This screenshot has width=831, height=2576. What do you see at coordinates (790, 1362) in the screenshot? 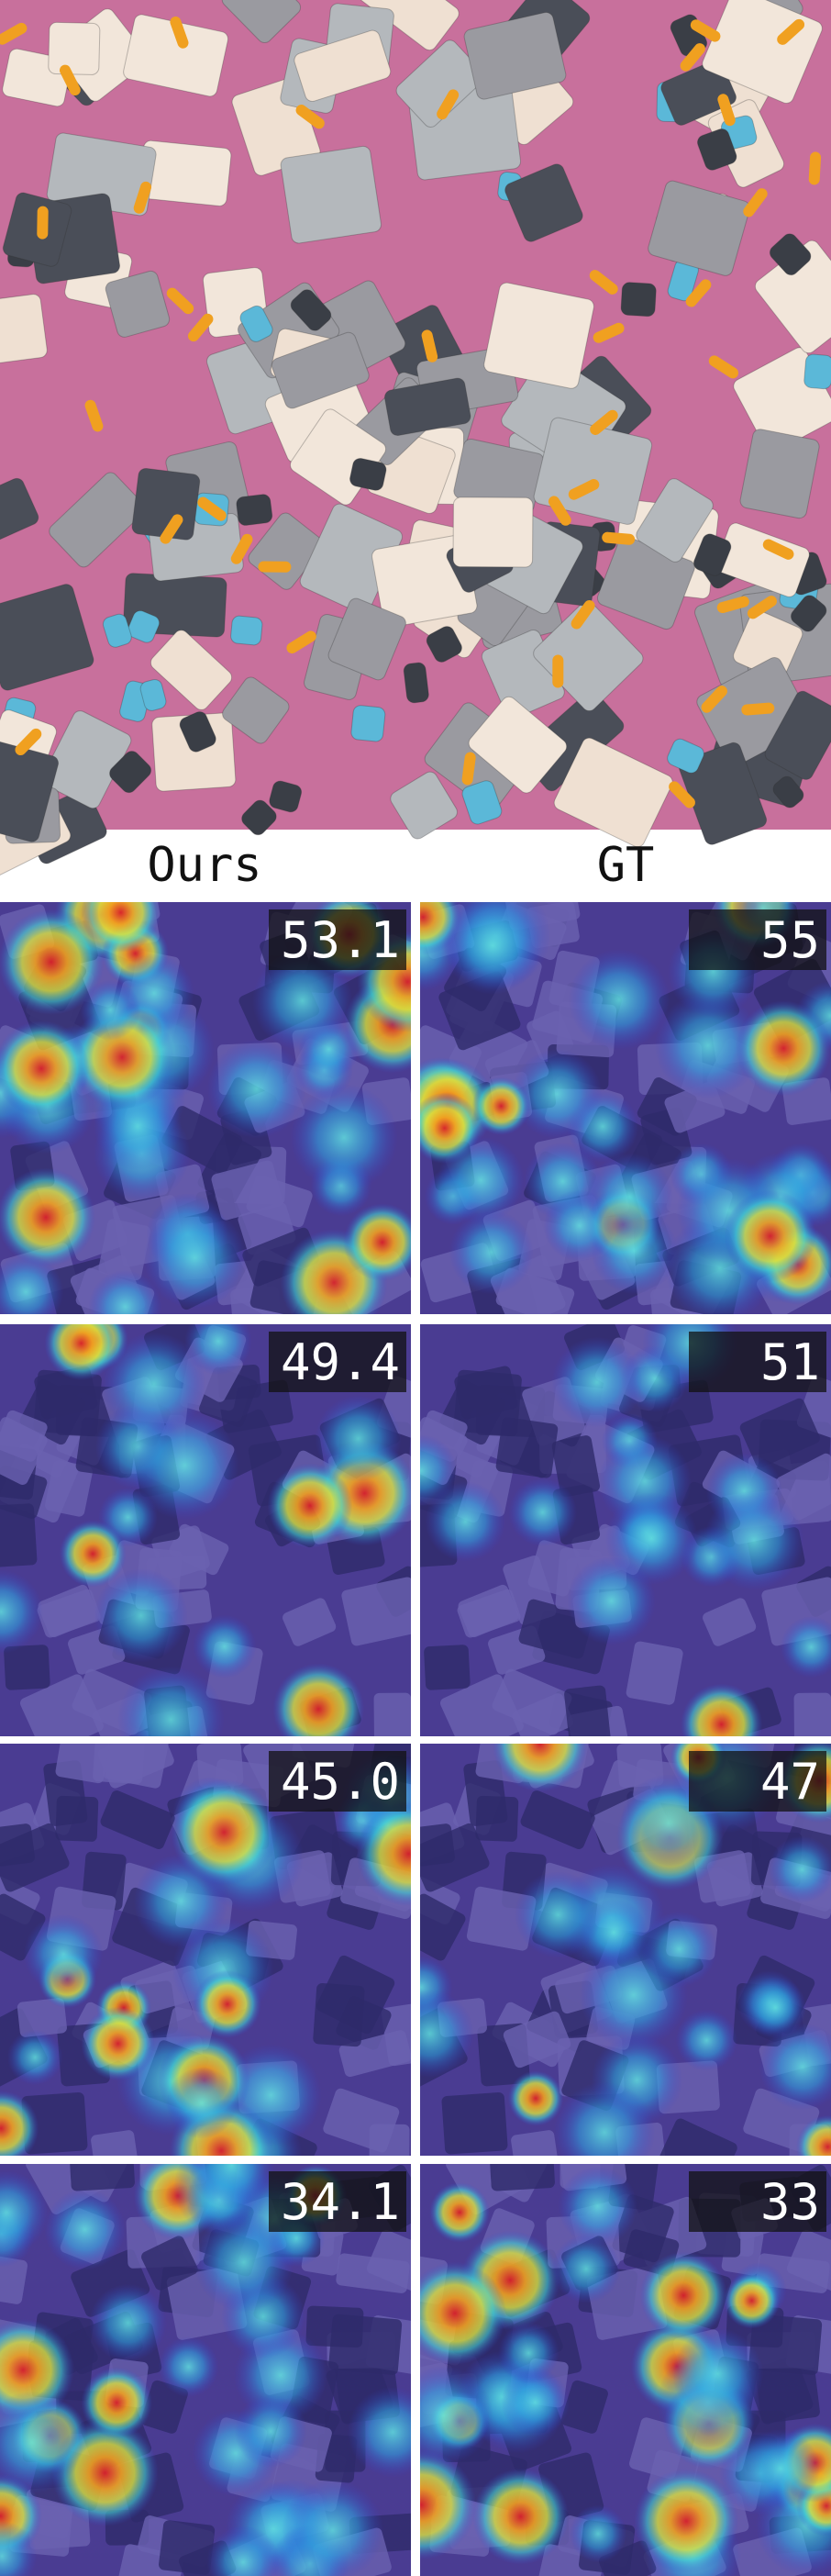
I see `count-label: 51` at bounding box center [790, 1362].